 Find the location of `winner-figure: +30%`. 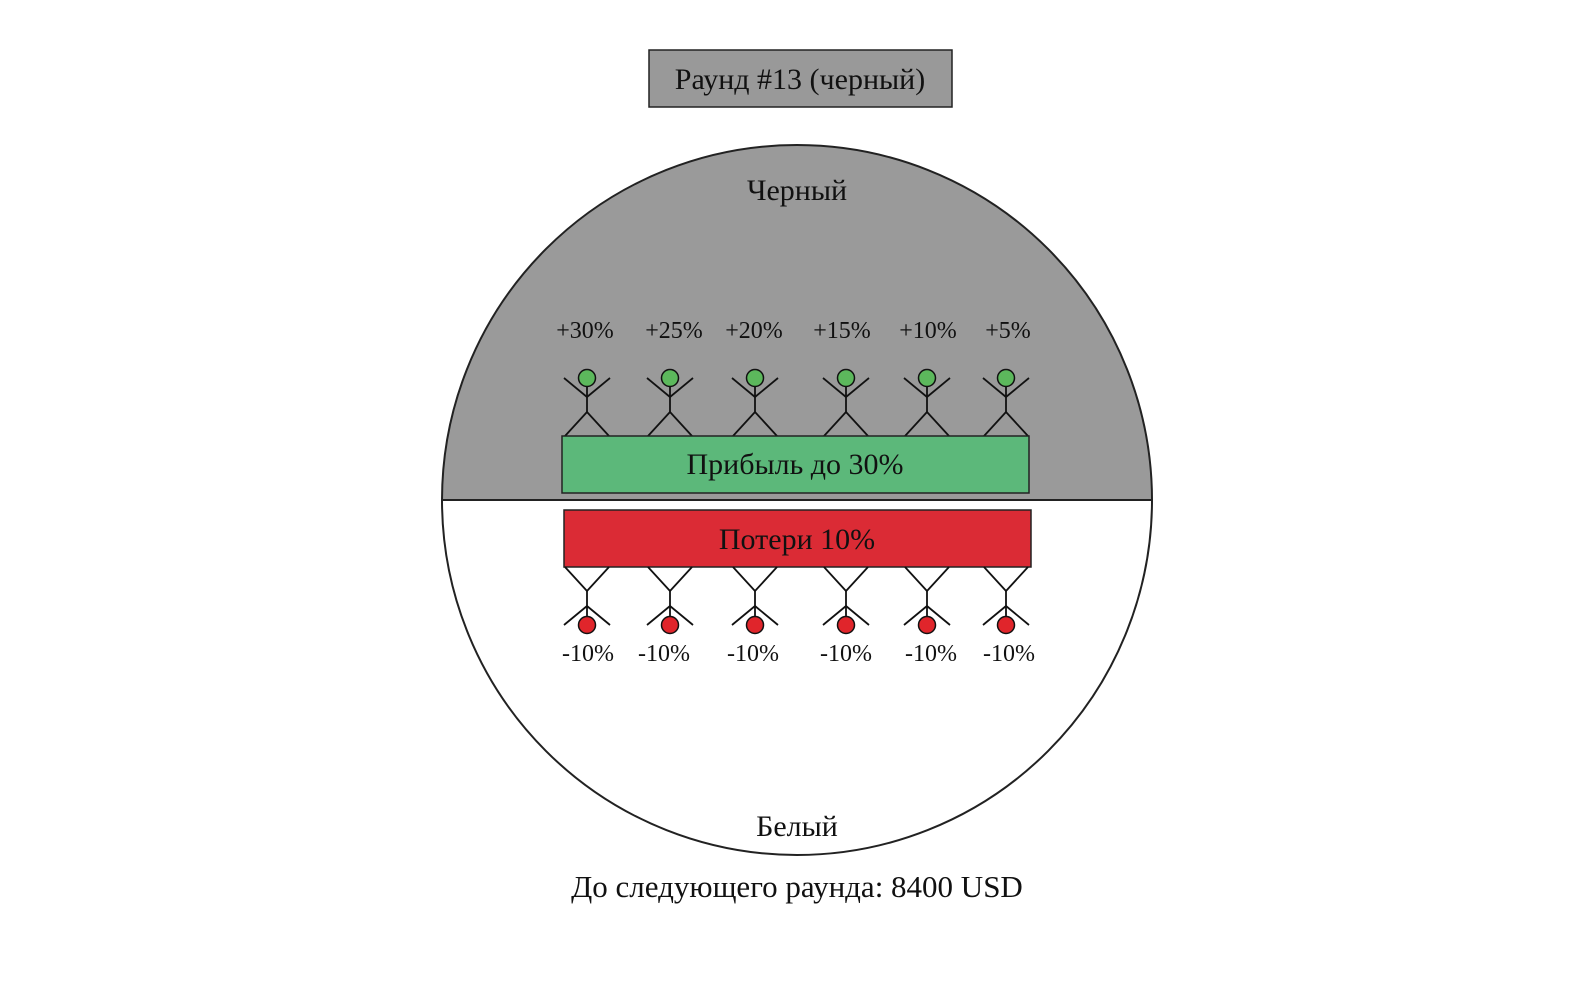

winner-figure: +30% is located at coordinates (585, 377).